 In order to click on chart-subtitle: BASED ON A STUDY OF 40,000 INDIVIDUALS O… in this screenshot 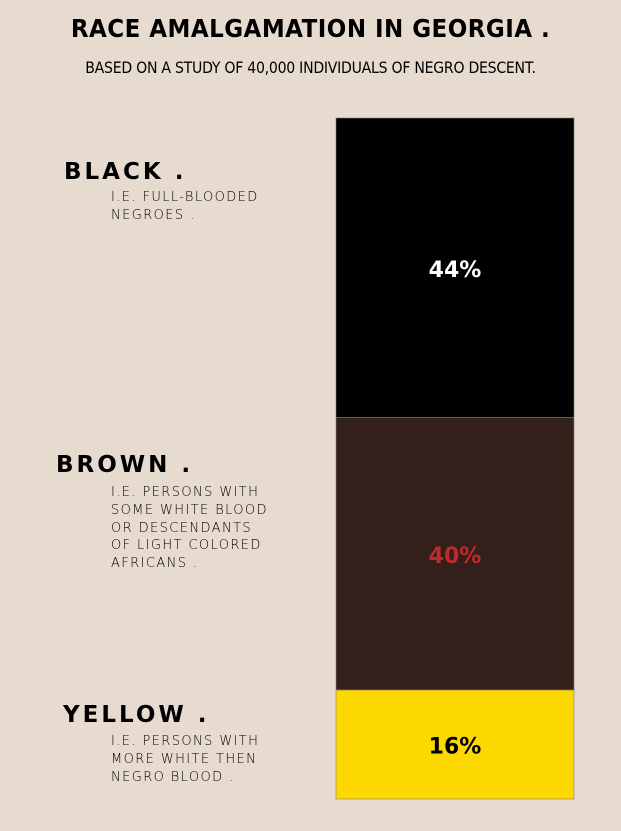, I will do `click(310, 67)`.